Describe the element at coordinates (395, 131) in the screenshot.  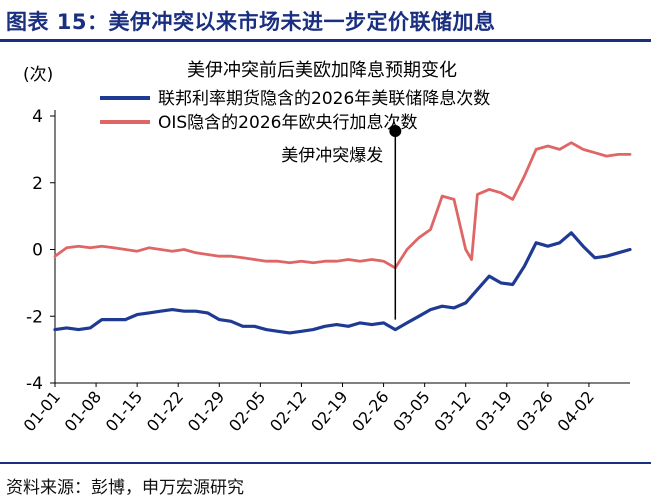
I see `event-marker-dot` at that location.